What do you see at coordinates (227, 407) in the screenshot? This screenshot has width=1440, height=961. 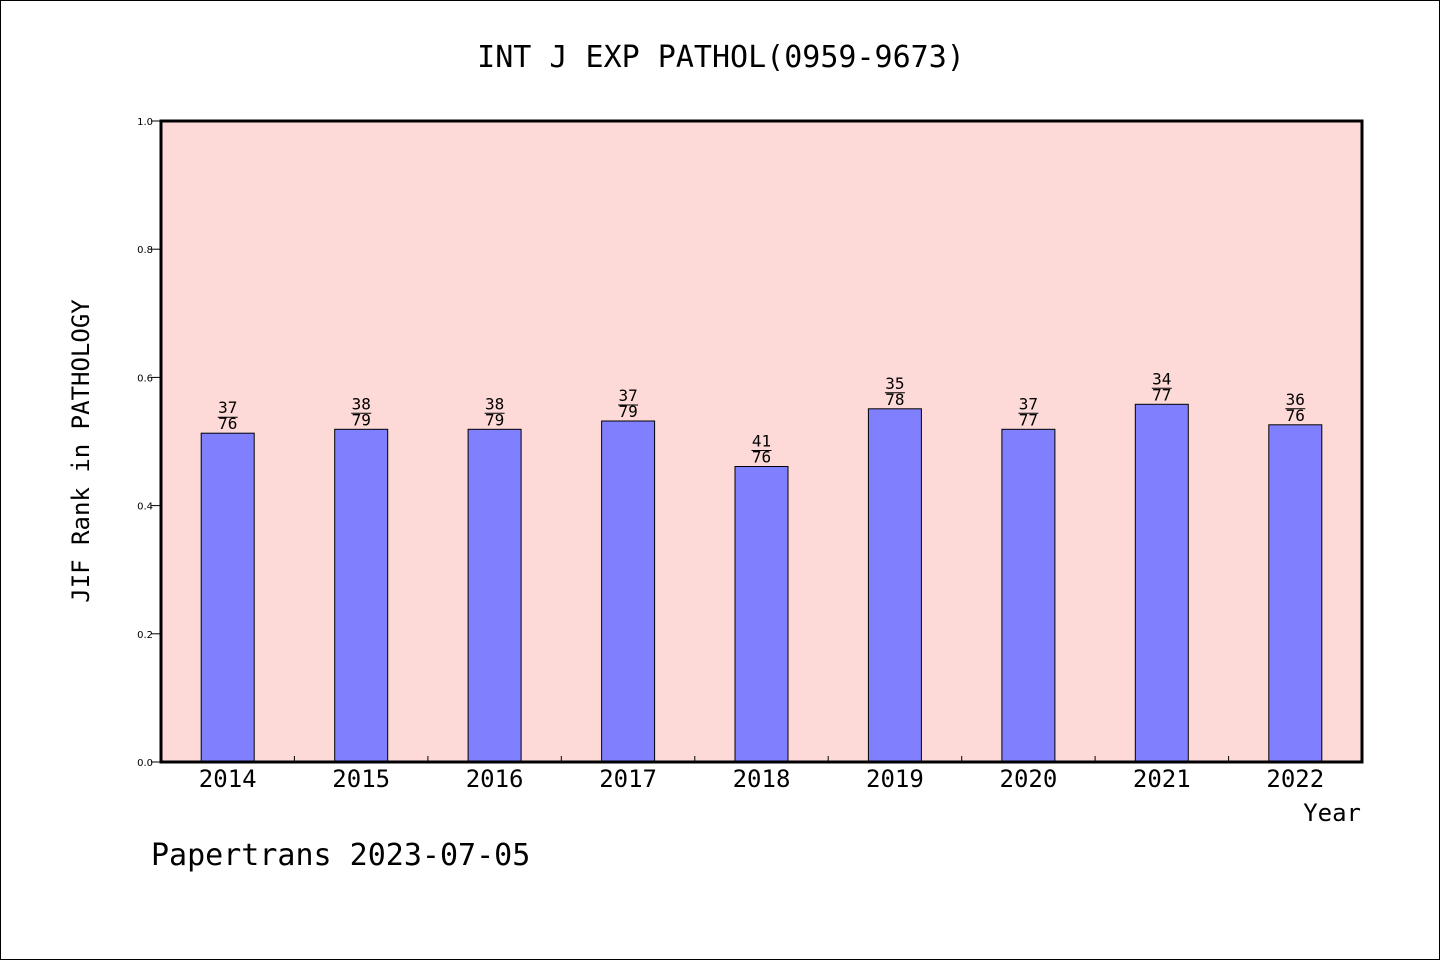 I see `data-label-rank-2014: 37` at bounding box center [227, 407].